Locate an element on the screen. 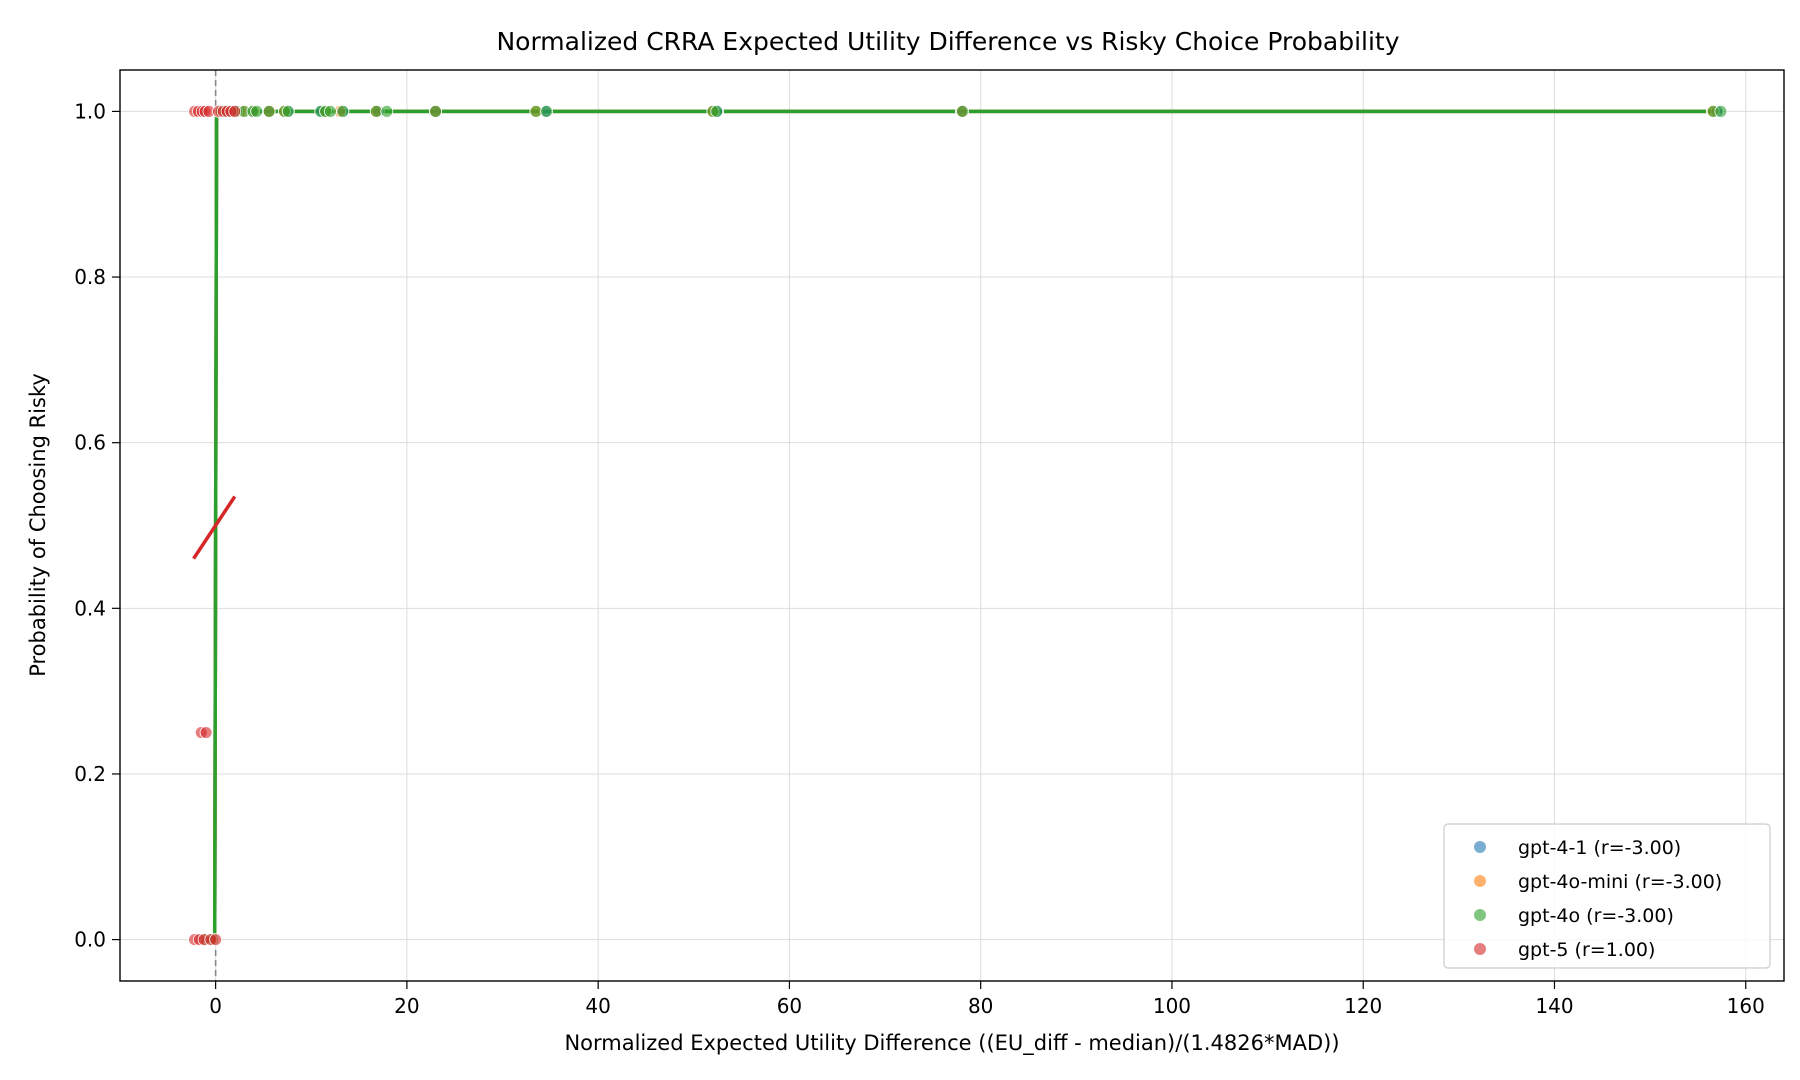 The image size is (1800, 1080). y-tick-label: 1.0 is located at coordinates (90, 111).